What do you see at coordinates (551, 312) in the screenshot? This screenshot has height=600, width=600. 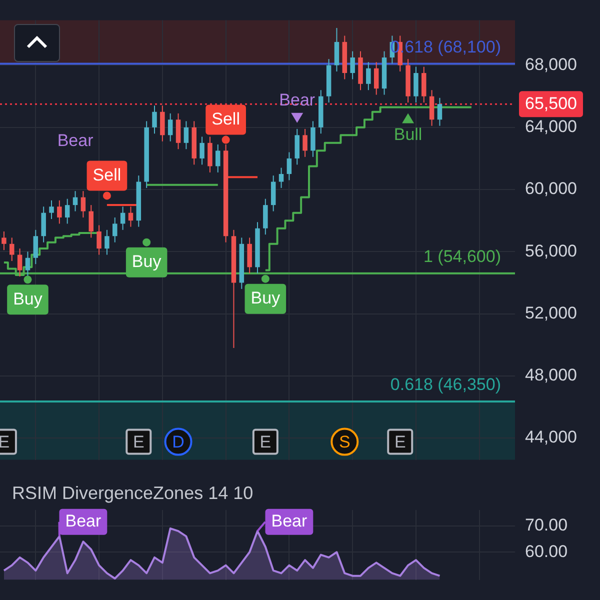 I see `y-tick-label: 52,000` at bounding box center [551, 312].